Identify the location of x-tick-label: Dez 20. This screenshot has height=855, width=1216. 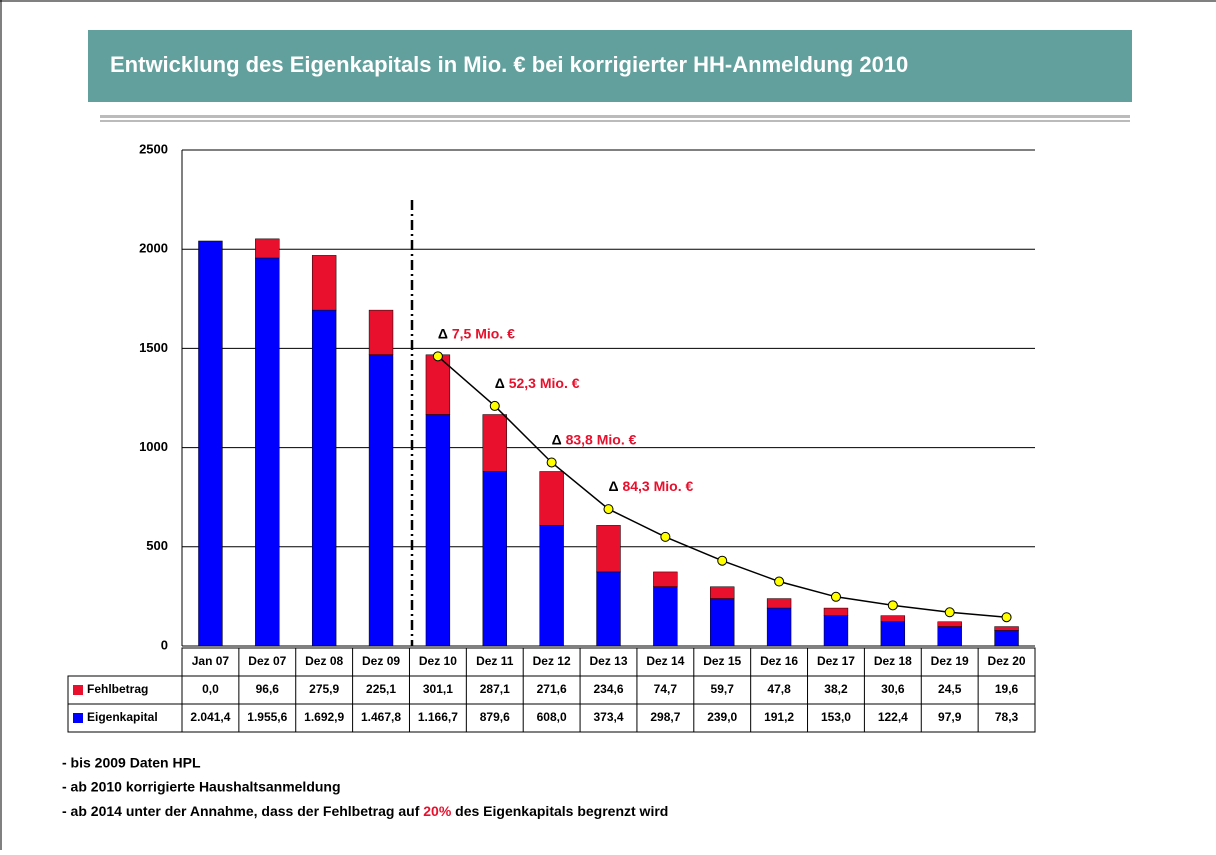
(1007, 661).